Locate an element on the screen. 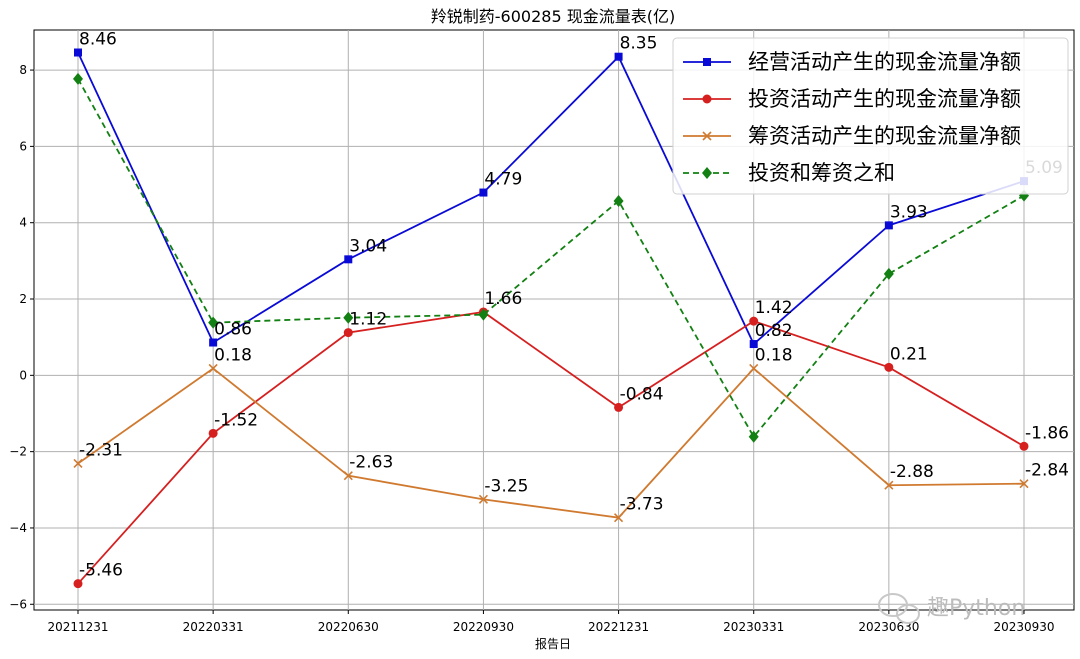 The image size is (1080, 659). data-label: -2.31 is located at coordinates (101, 450).